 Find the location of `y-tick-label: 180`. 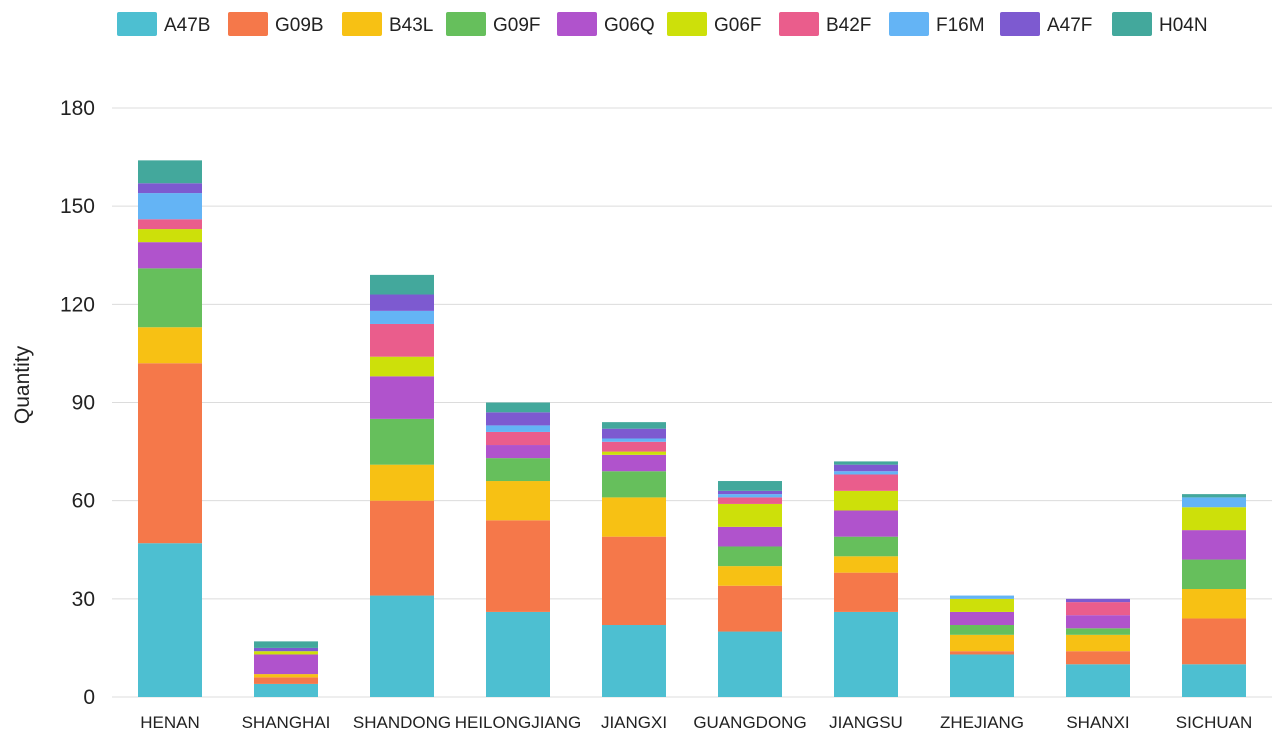

y-tick-label: 180 is located at coordinates (77, 108).